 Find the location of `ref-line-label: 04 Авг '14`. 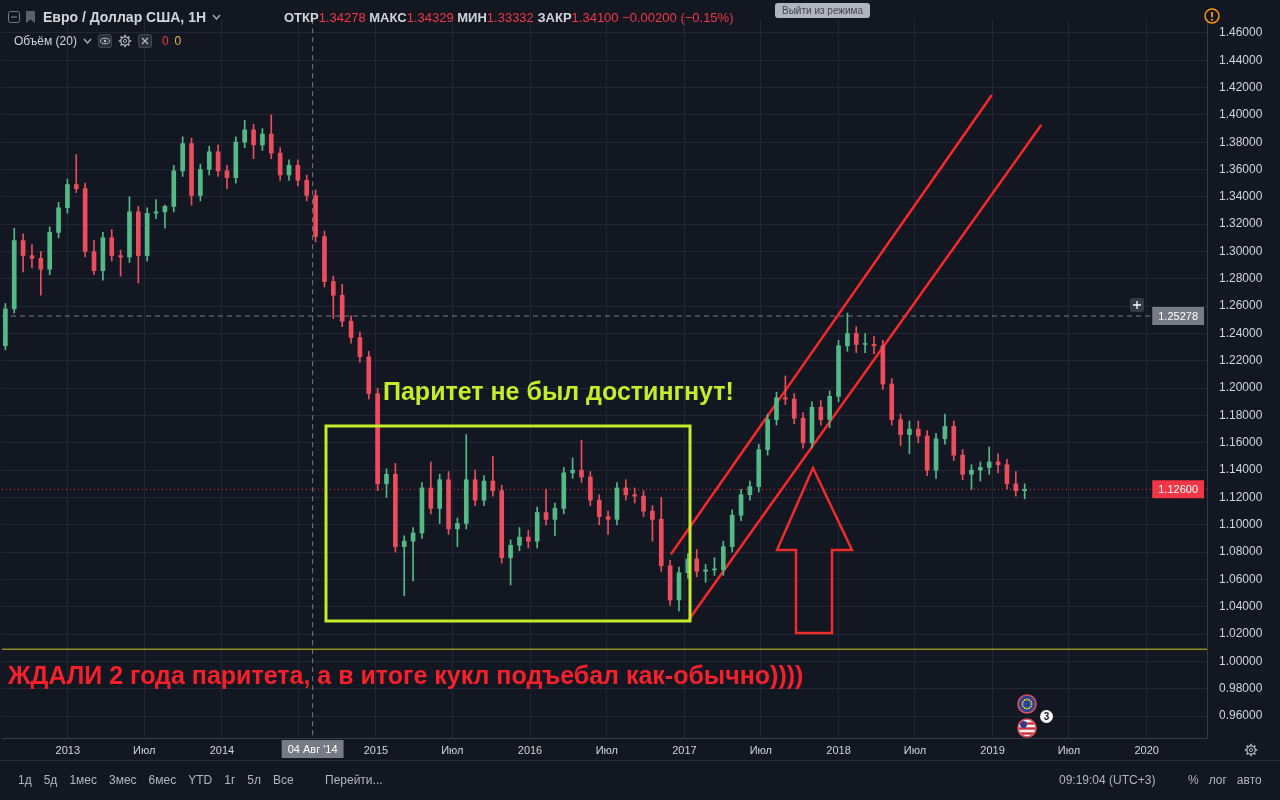

ref-line-label: 04 Авг '14 is located at coordinates (312, 748).